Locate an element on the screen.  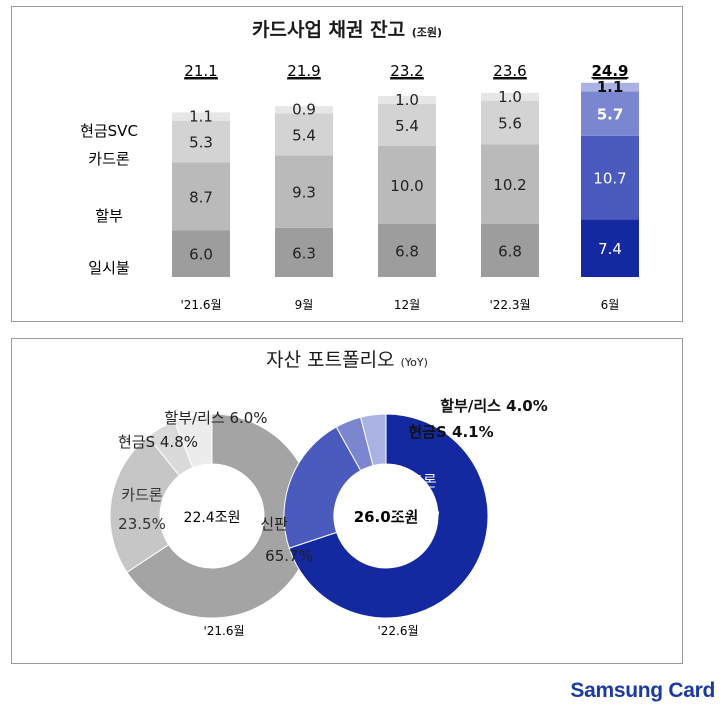
slice-label: 현금S 4.1% is located at coordinates (450, 432).